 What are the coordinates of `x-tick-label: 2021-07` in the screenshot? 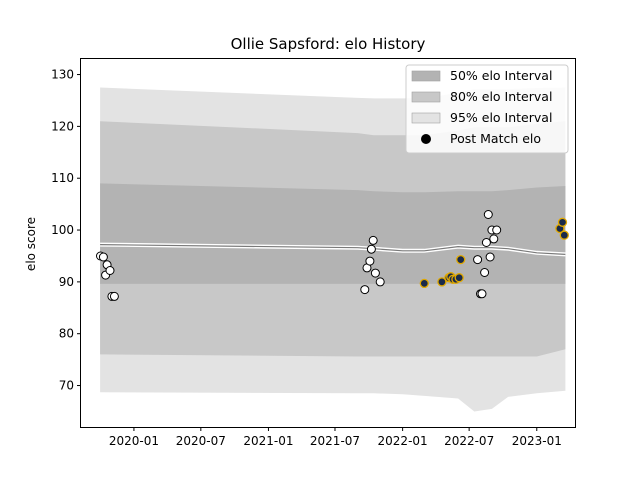 It's located at (335, 441).